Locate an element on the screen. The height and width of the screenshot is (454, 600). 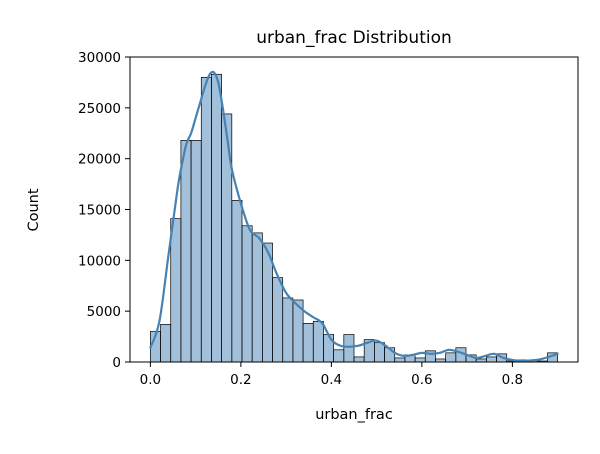
y-axis: 0 5000 10000 15000 20000 25000 30000 is located at coordinates (104, 210).